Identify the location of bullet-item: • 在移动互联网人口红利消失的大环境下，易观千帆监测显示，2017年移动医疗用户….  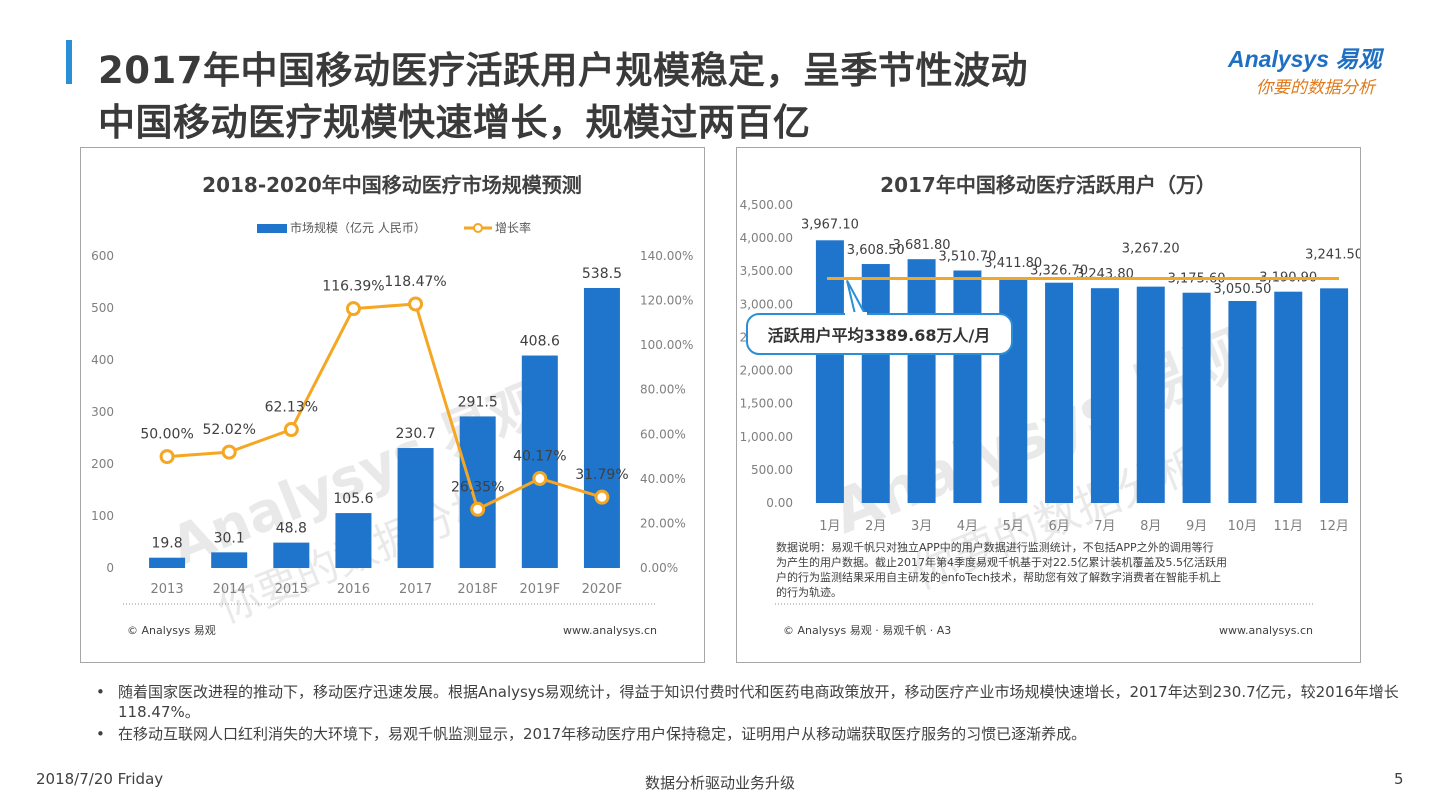
(751, 734).